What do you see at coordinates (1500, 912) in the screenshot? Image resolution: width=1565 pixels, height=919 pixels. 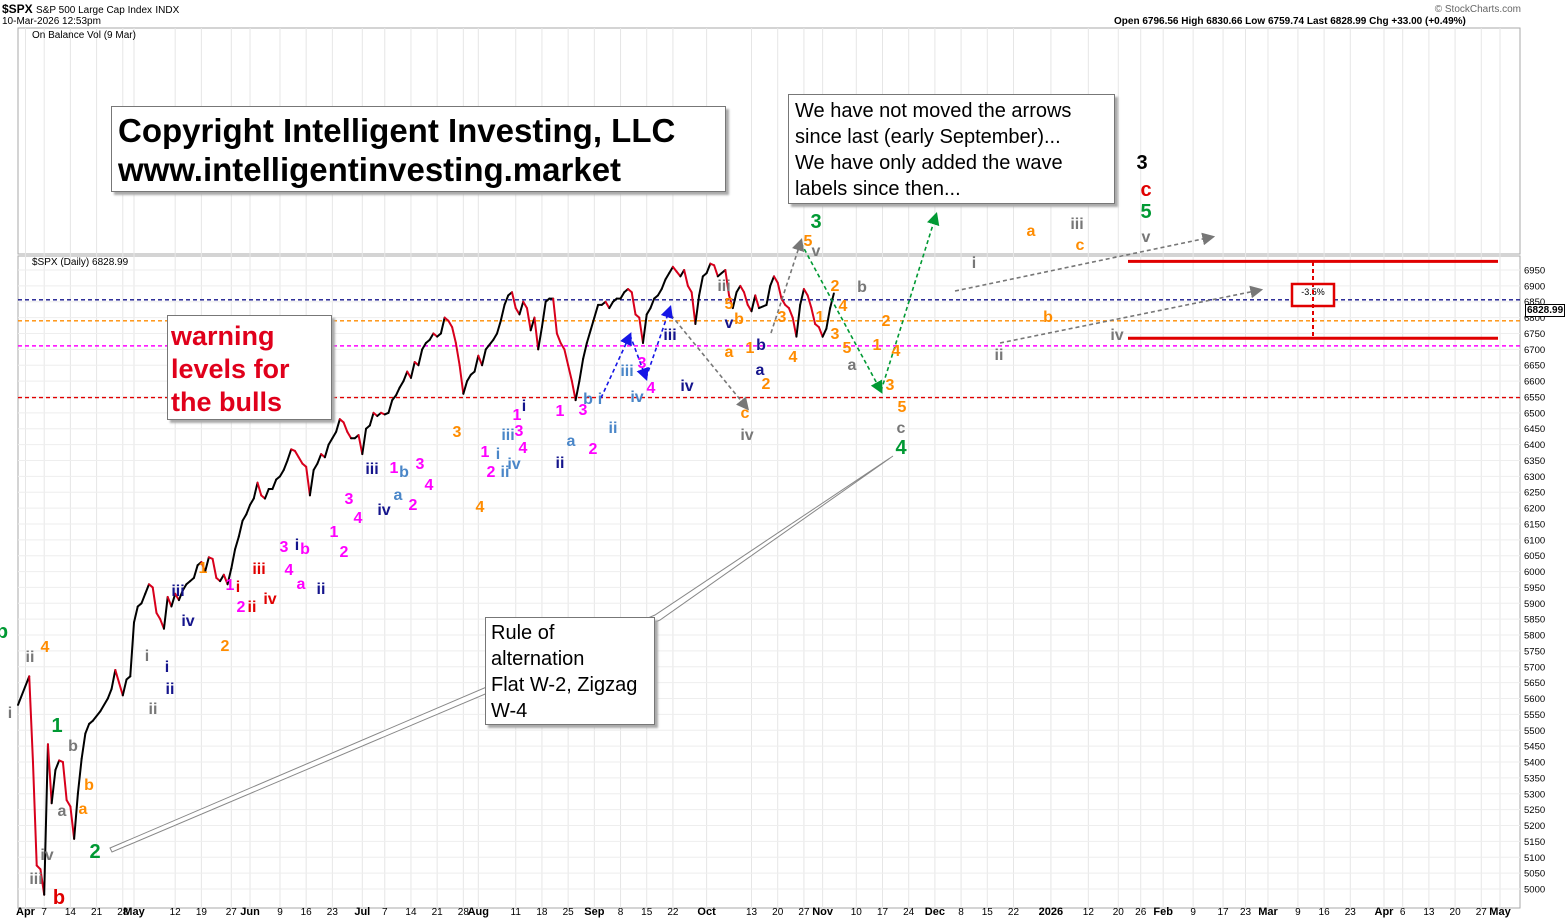 I see `x-tick-label: May` at bounding box center [1500, 912].